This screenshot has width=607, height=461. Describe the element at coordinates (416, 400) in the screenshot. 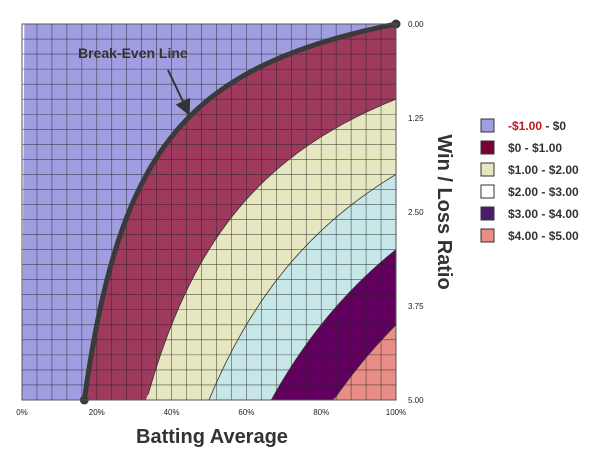

I see `y-tick-label: 5.00` at that location.